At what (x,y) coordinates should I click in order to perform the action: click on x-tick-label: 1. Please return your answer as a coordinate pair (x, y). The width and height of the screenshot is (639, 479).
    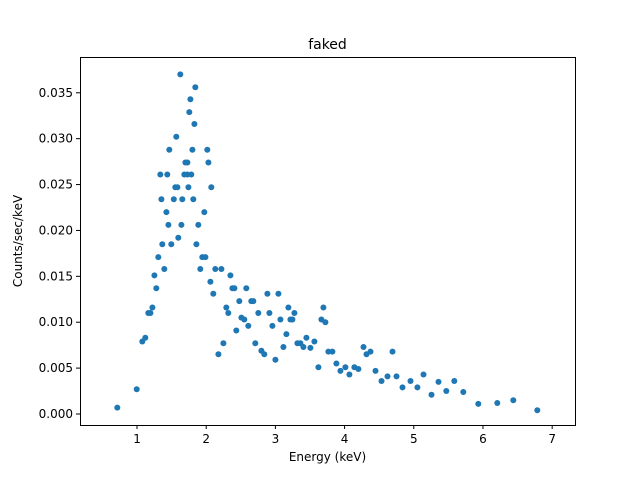
    Looking at the image, I should click on (137, 439).